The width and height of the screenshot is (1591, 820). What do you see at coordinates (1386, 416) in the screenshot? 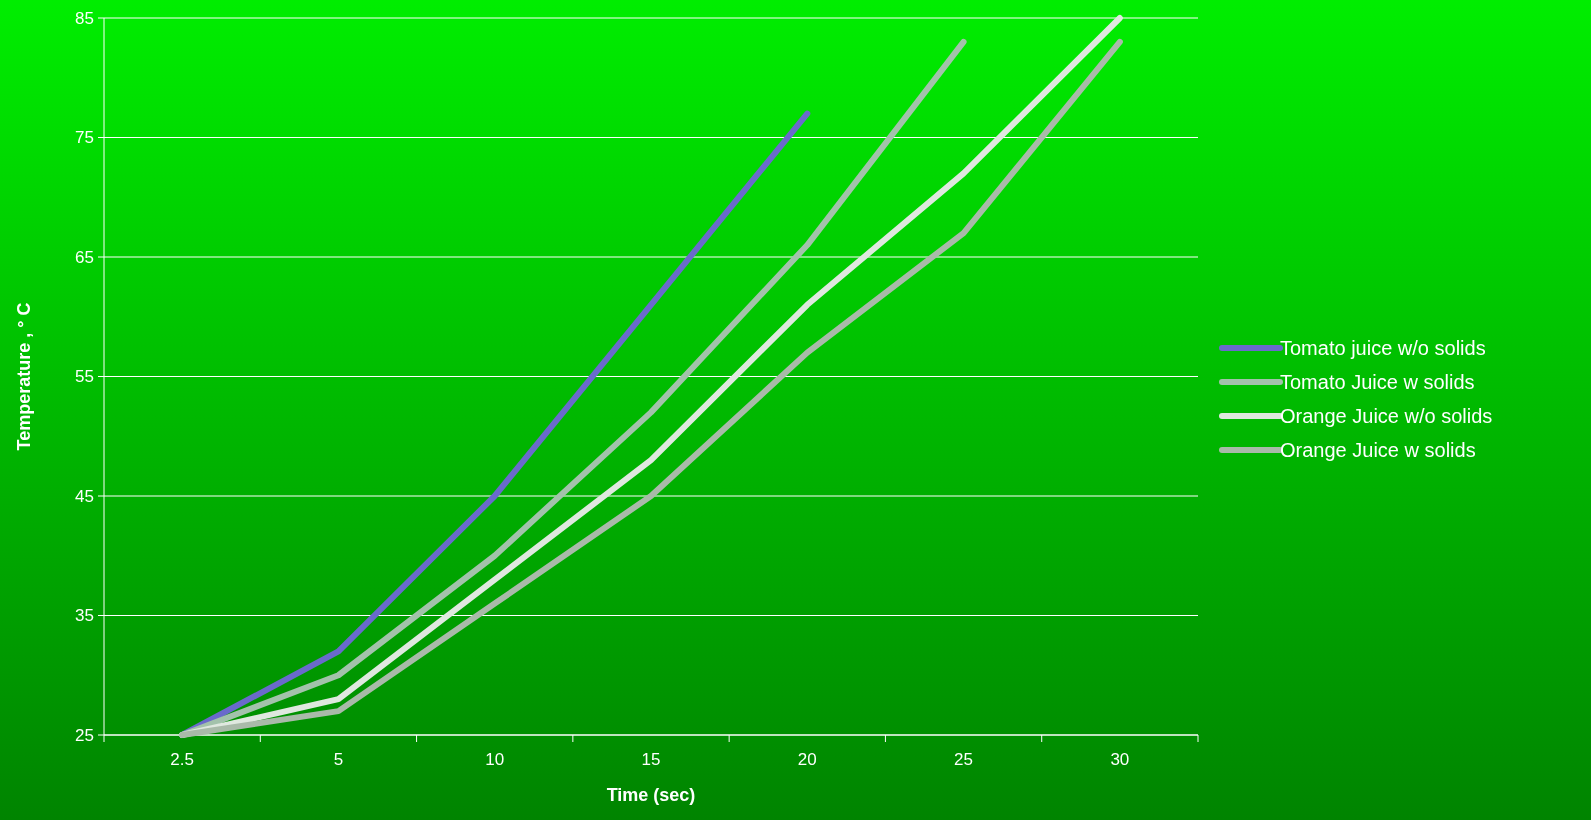
I see `legend-label: Orange Juice w/o solids` at bounding box center [1386, 416].